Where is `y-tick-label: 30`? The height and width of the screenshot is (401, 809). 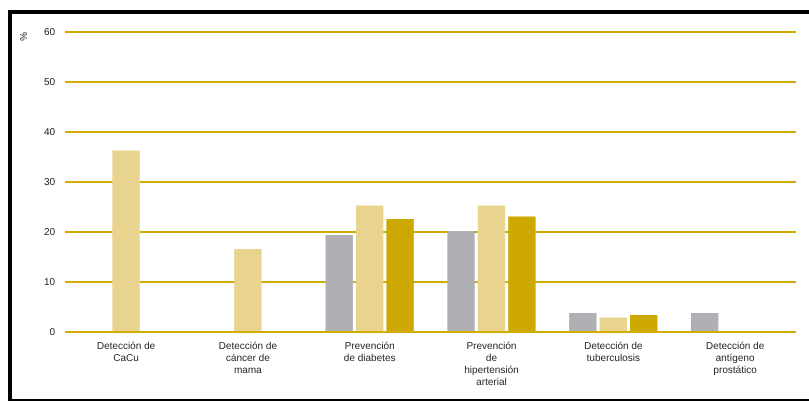
y-tick-label: 30 is located at coordinates (50, 182).